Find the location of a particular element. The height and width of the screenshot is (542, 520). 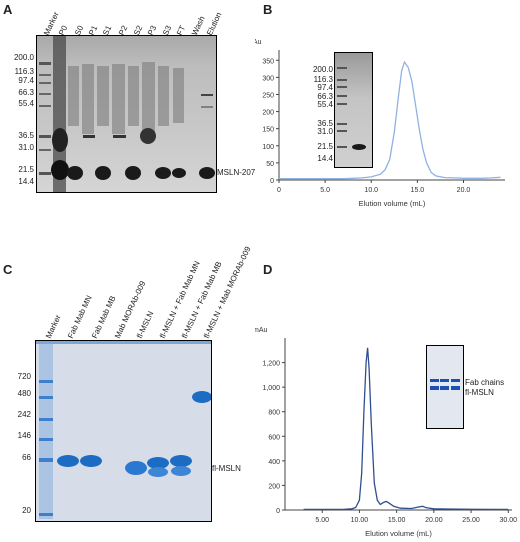

panel-b-inset-mw-label: 31.0 is located at coordinates (325, 131).